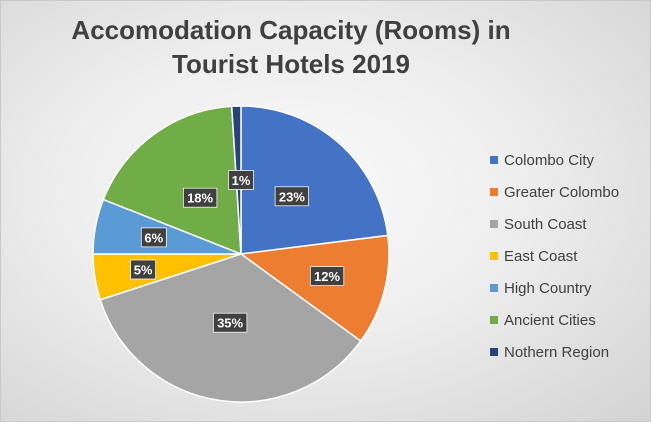 The height and width of the screenshot is (423, 651). I want to click on legend-label: Colombo City, so click(549, 160).